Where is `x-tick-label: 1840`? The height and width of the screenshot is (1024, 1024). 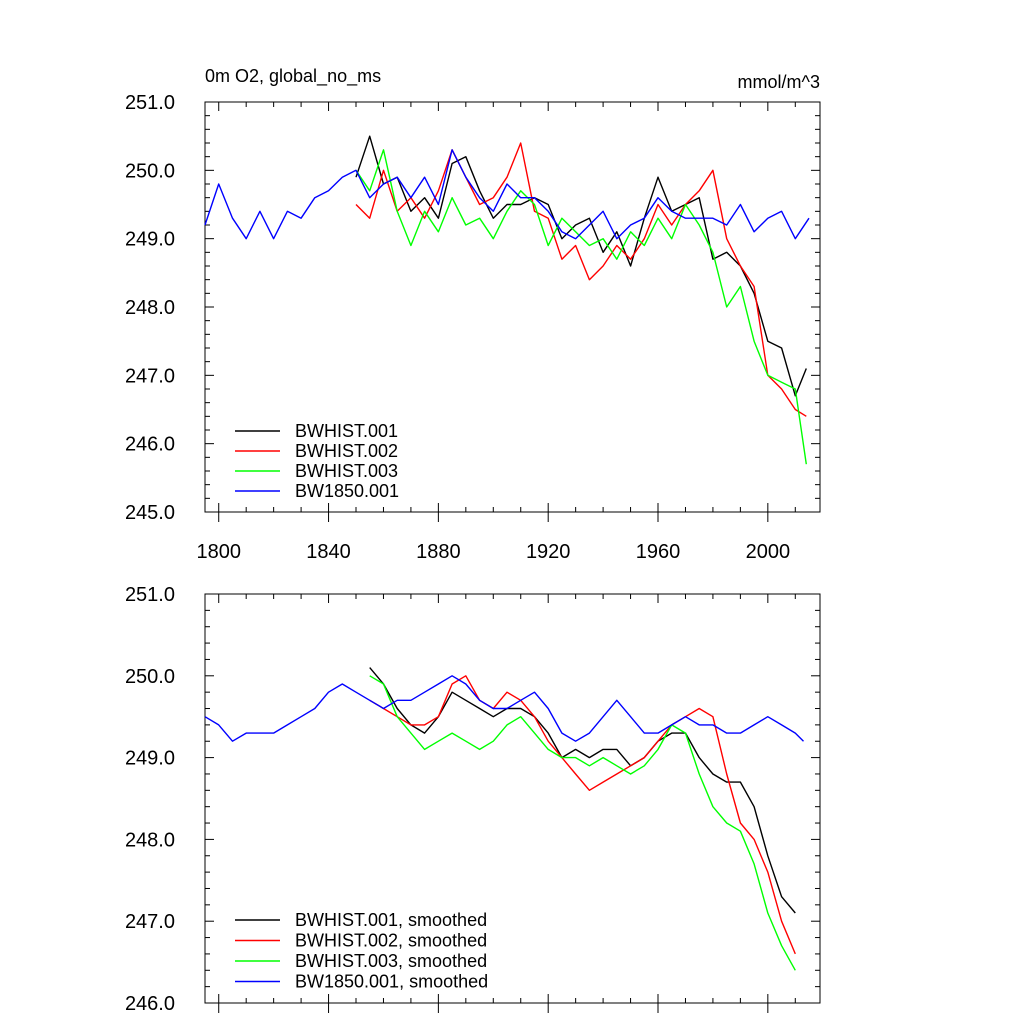
x-tick-label: 1840 is located at coordinates (328, 552).